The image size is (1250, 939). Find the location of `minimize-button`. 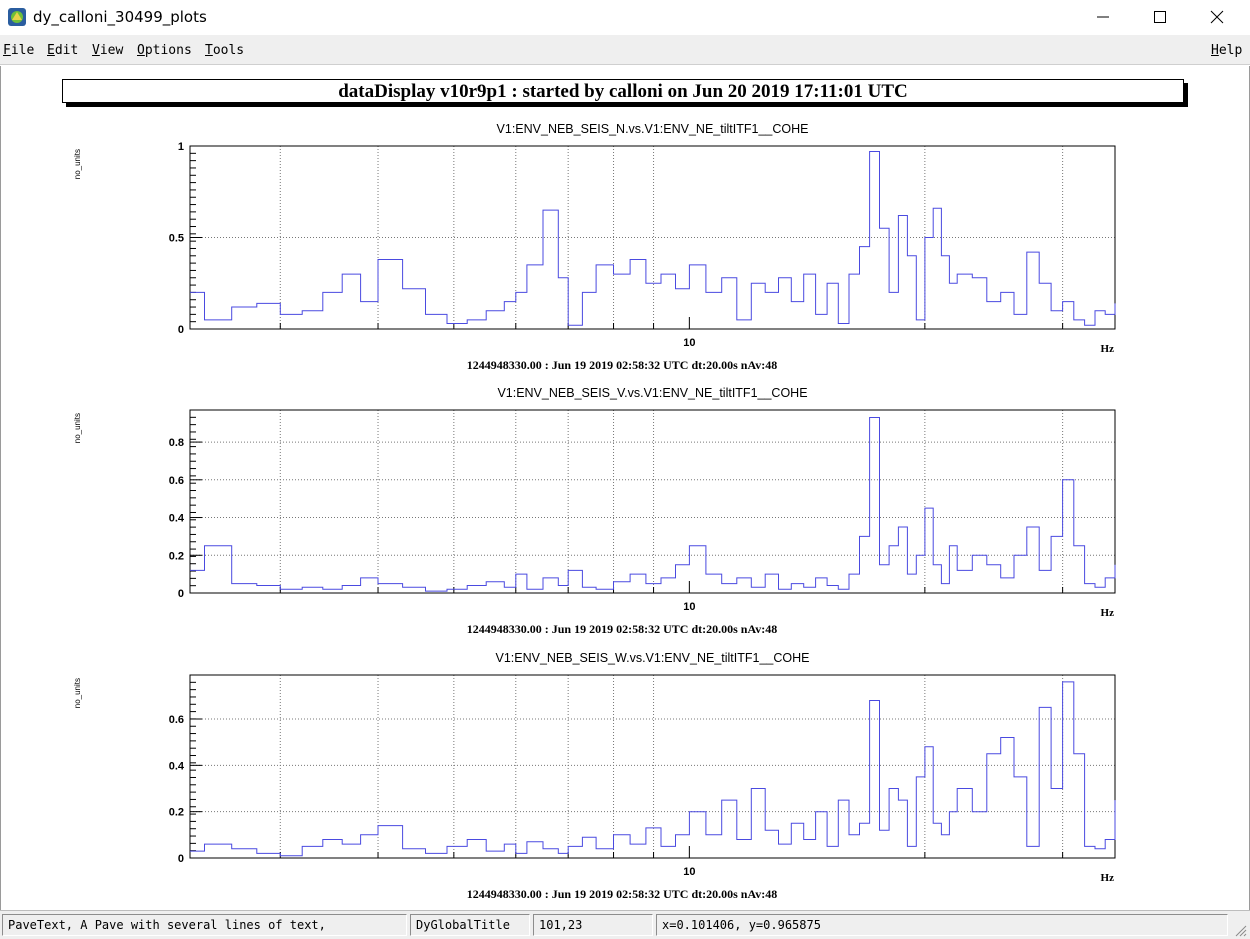

minimize-button is located at coordinates (1103, 16).